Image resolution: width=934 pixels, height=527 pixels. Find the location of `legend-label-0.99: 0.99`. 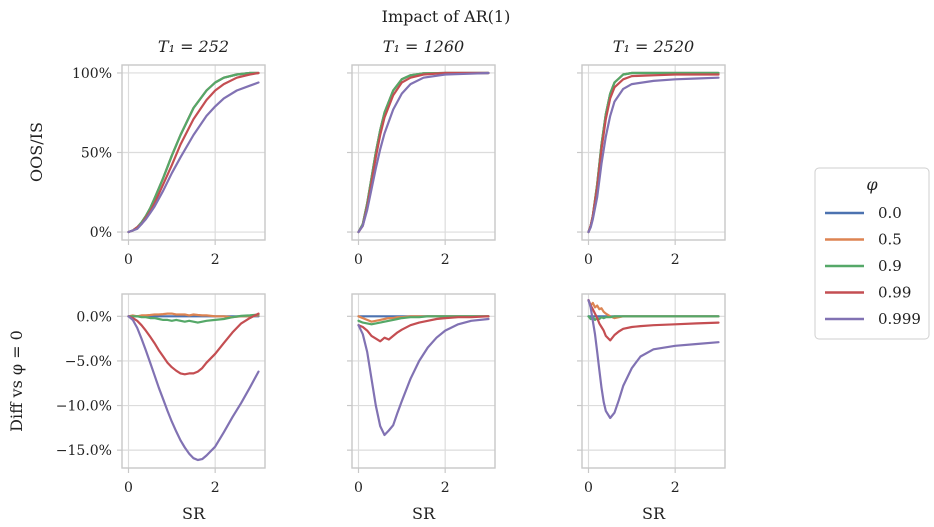

legend-label-0.99: 0.99 is located at coordinates (894, 293).